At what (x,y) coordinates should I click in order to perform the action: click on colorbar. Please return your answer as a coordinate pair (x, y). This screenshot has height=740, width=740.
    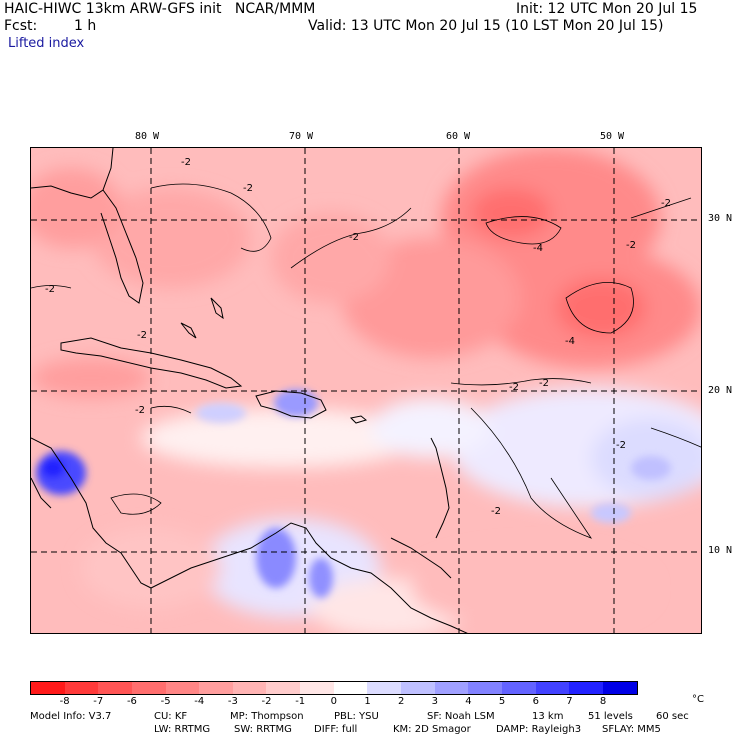
    Looking at the image, I should click on (334, 688).